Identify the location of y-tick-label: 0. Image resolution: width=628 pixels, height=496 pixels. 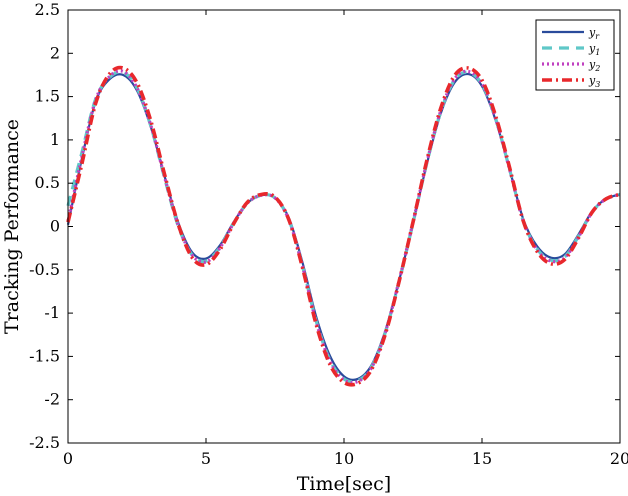
(55, 226).